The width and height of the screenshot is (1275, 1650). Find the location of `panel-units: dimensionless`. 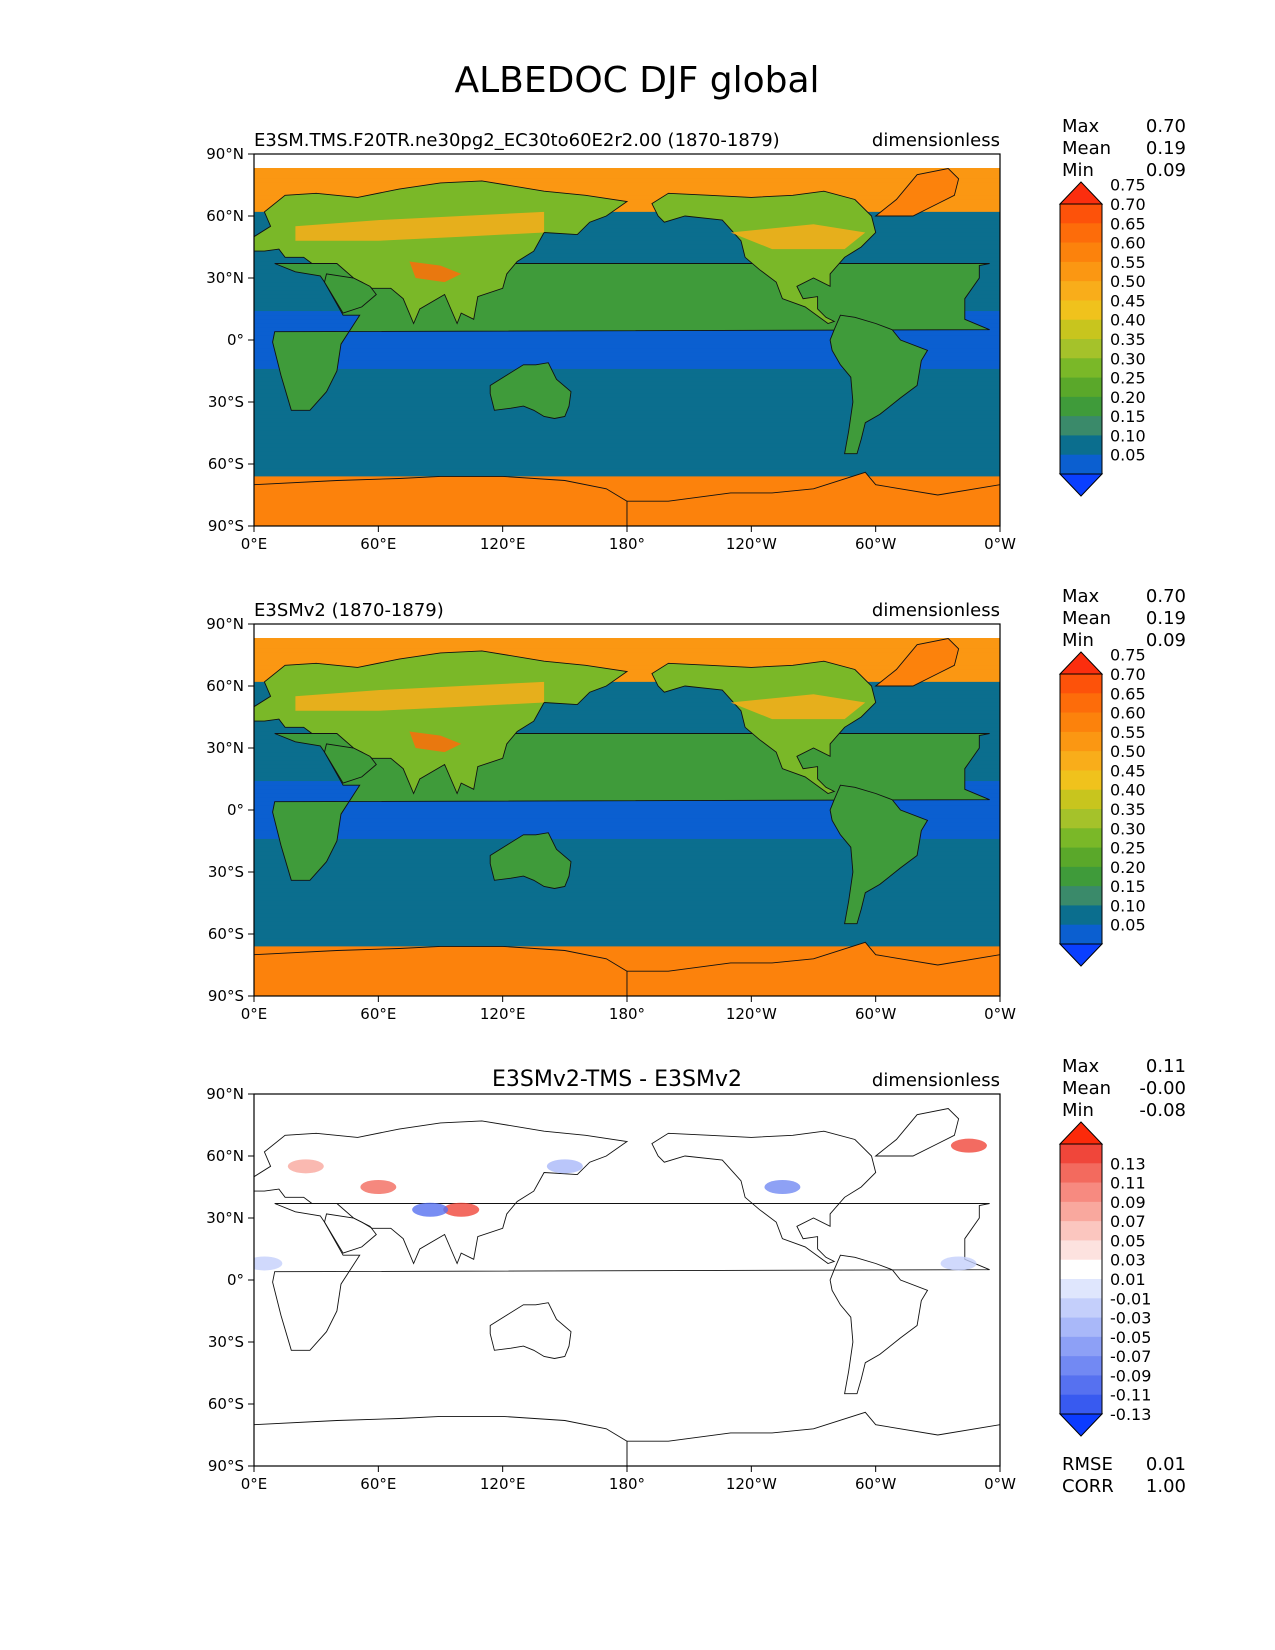

panel-units: dimensionless is located at coordinates (936, 1080).